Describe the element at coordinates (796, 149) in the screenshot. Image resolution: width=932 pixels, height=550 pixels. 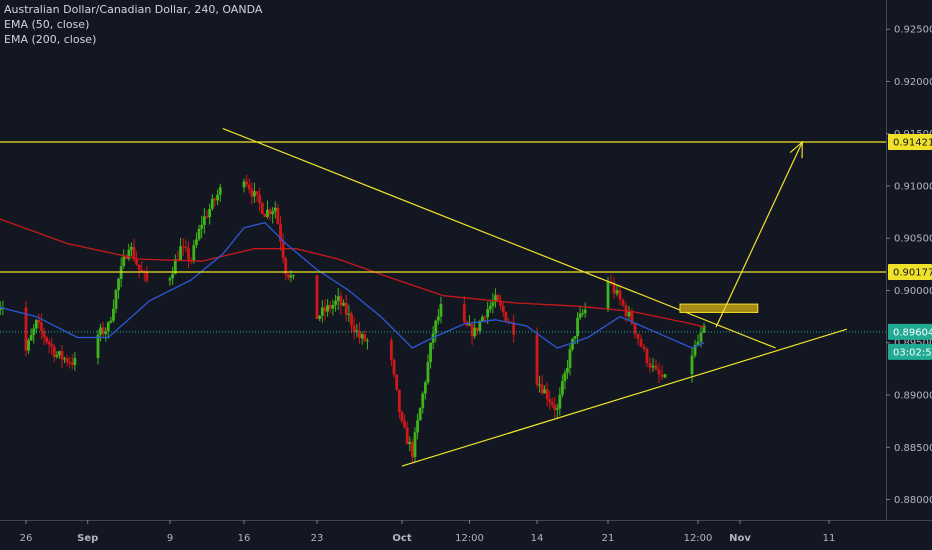
I see `projection-arrow-head` at that location.